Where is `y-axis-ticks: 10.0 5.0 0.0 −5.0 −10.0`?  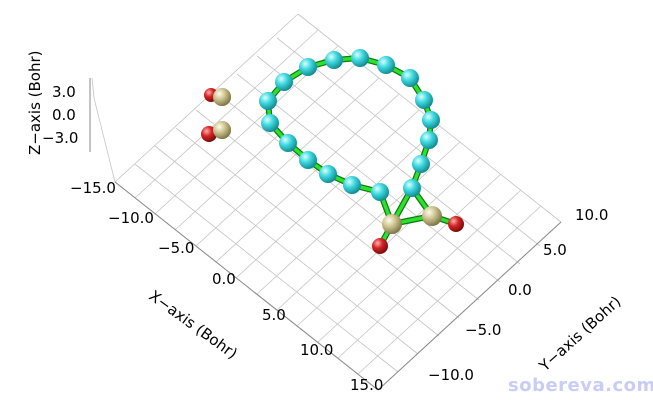
y-axis-ticks: 10.0 5.0 0.0 −5.0 −10.0 is located at coordinates (518, 295).